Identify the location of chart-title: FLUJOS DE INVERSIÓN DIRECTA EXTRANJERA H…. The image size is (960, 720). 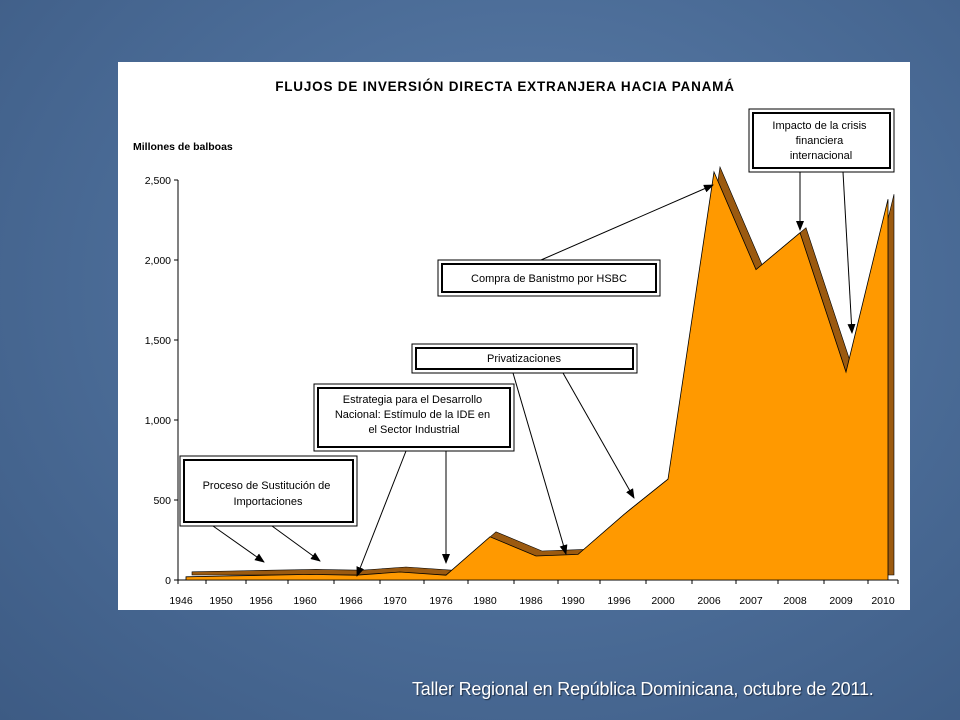
(505, 86).